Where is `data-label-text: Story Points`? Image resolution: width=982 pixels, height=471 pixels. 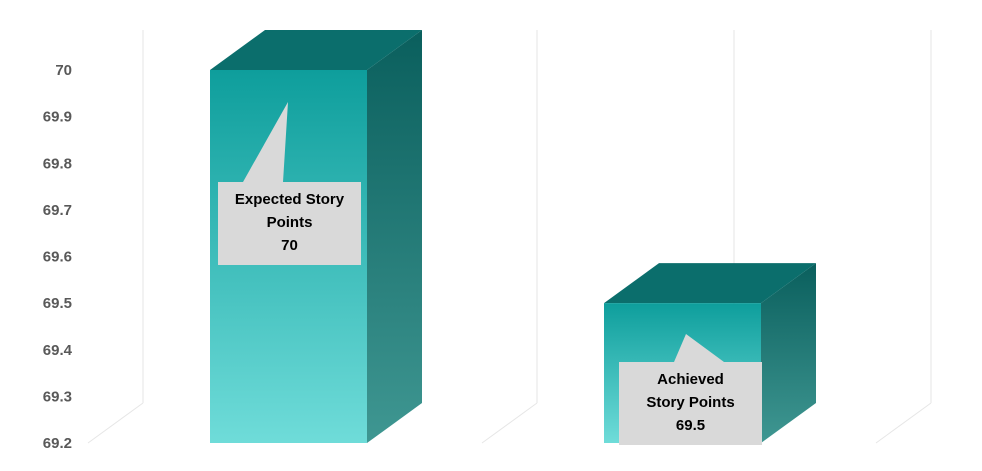
data-label-text: Story Points is located at coordinates (690, 402).